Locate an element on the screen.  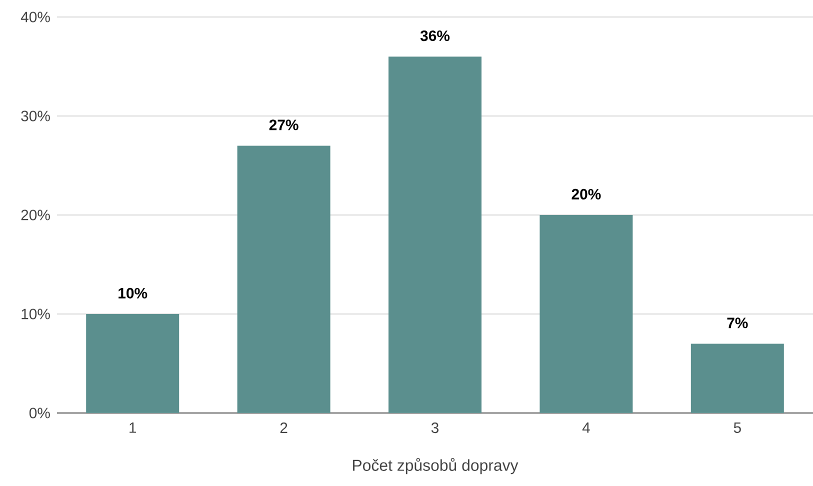
data-label: 7% is located at coordinates (737, 323).